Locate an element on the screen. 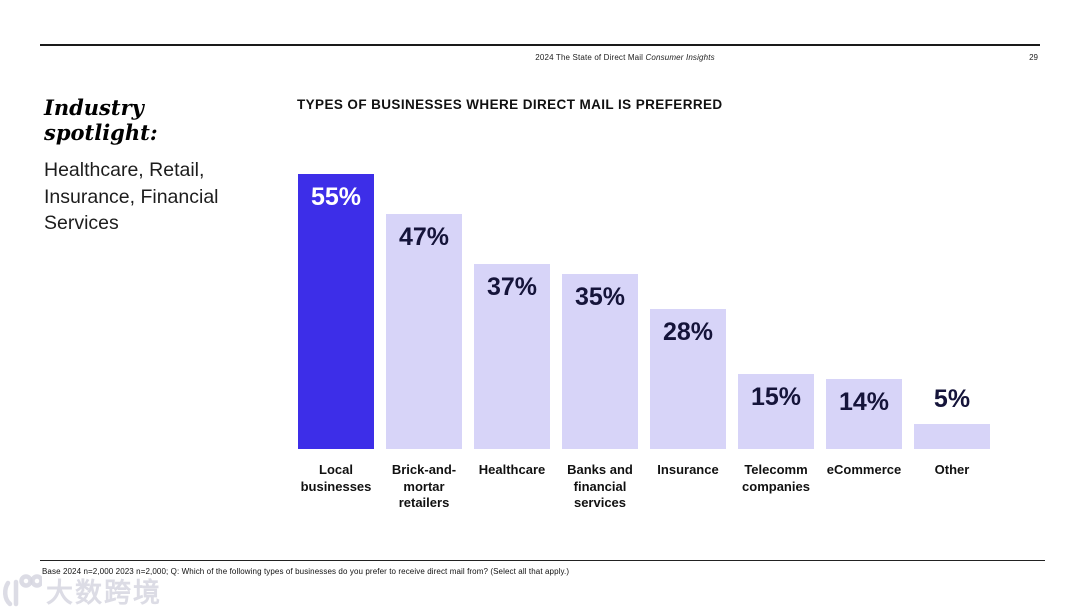 This screenshot has width=1080, height=608. bar-value-label: 55% is located at coordinates (336, 197).